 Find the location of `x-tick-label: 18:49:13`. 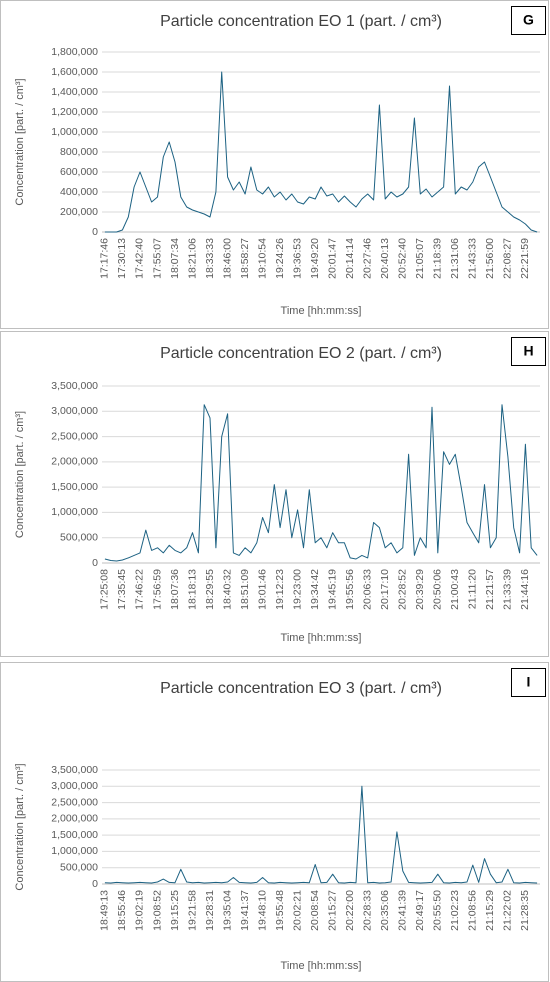

x-tick-label: 18:49:13 is located at coordinates (105, 910).